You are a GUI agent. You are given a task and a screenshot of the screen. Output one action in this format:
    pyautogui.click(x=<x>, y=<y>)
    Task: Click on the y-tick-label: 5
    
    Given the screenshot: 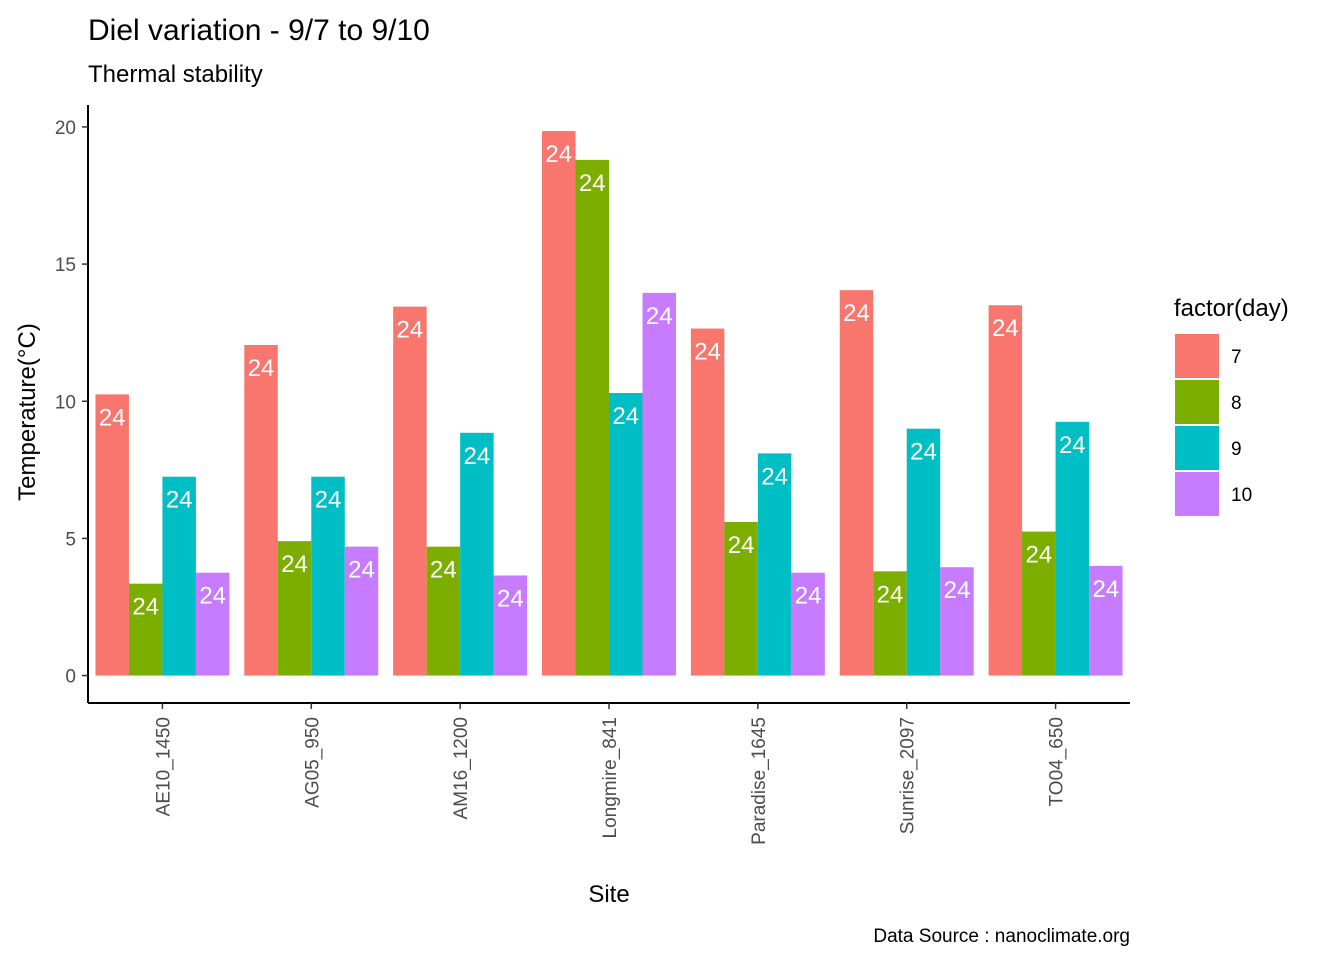 What is the action you would take?
    pyautogui.click(x=70, y=539)
    